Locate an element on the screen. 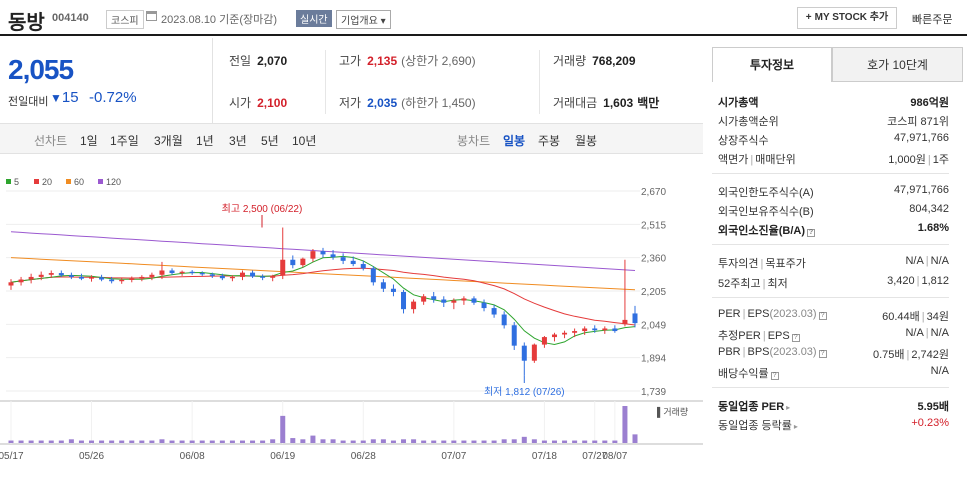 The width and height of the screenshot is (967, 488). high-price: 고가 2,135 (상한가 2,690) is located at coordinates (407, 60).